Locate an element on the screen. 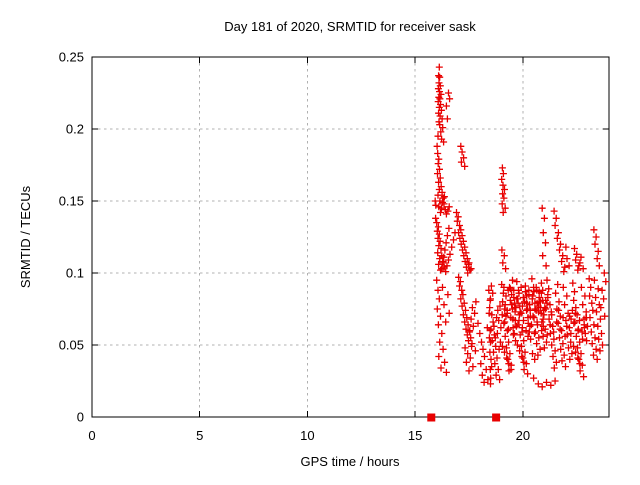 This screenshot has height=485, width=640. y-axis-label: SRMTID / TECUs is located at coordinates (25, 236).